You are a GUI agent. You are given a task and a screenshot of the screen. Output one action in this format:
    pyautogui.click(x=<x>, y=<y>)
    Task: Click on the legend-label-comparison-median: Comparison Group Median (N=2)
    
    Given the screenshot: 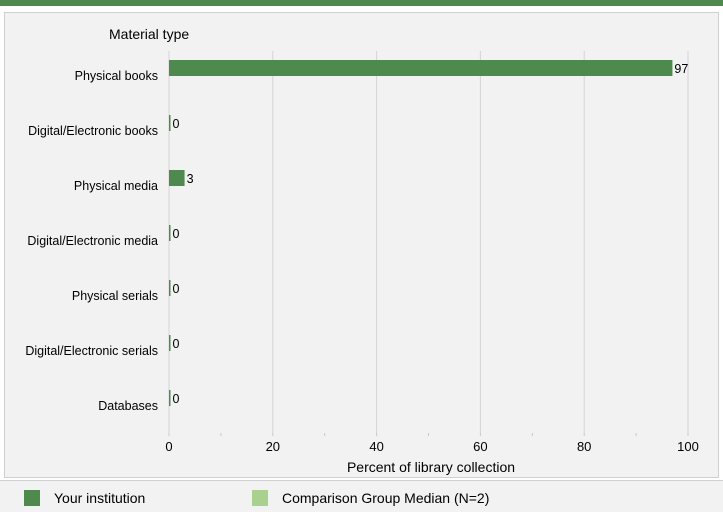 What is the action you would take?
    pyautogui.click(x=386, y=498)
    